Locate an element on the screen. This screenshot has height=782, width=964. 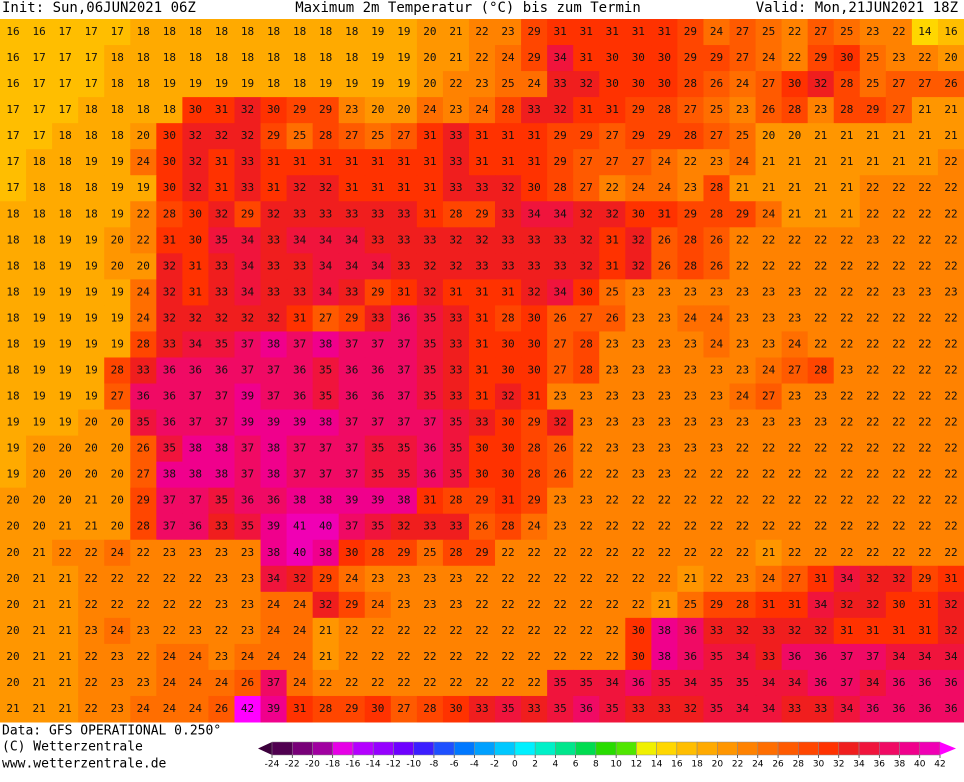
temperature-label: 20 is located at coordinates (794, 135).